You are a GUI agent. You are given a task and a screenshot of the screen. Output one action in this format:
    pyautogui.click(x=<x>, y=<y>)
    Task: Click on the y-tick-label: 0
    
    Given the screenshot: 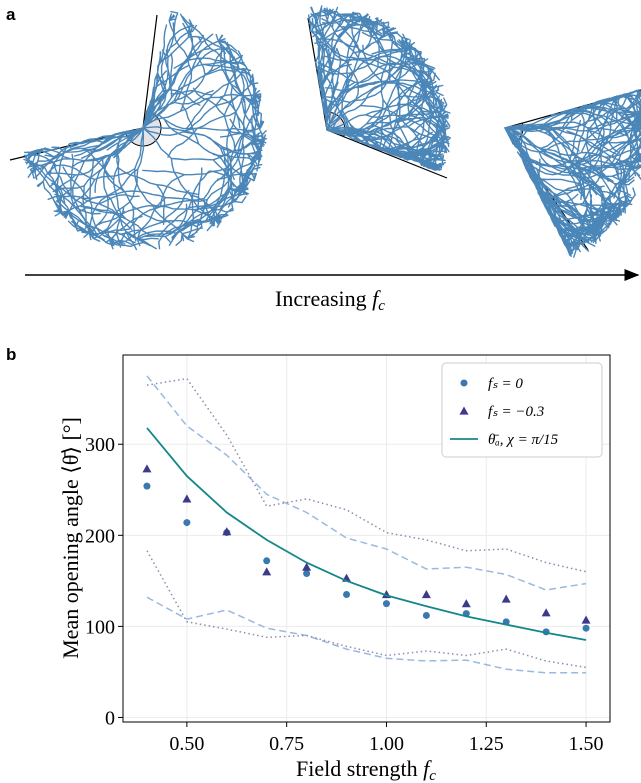 What is the action you would take?
    pyautogui.click(x=110, y=718)
    